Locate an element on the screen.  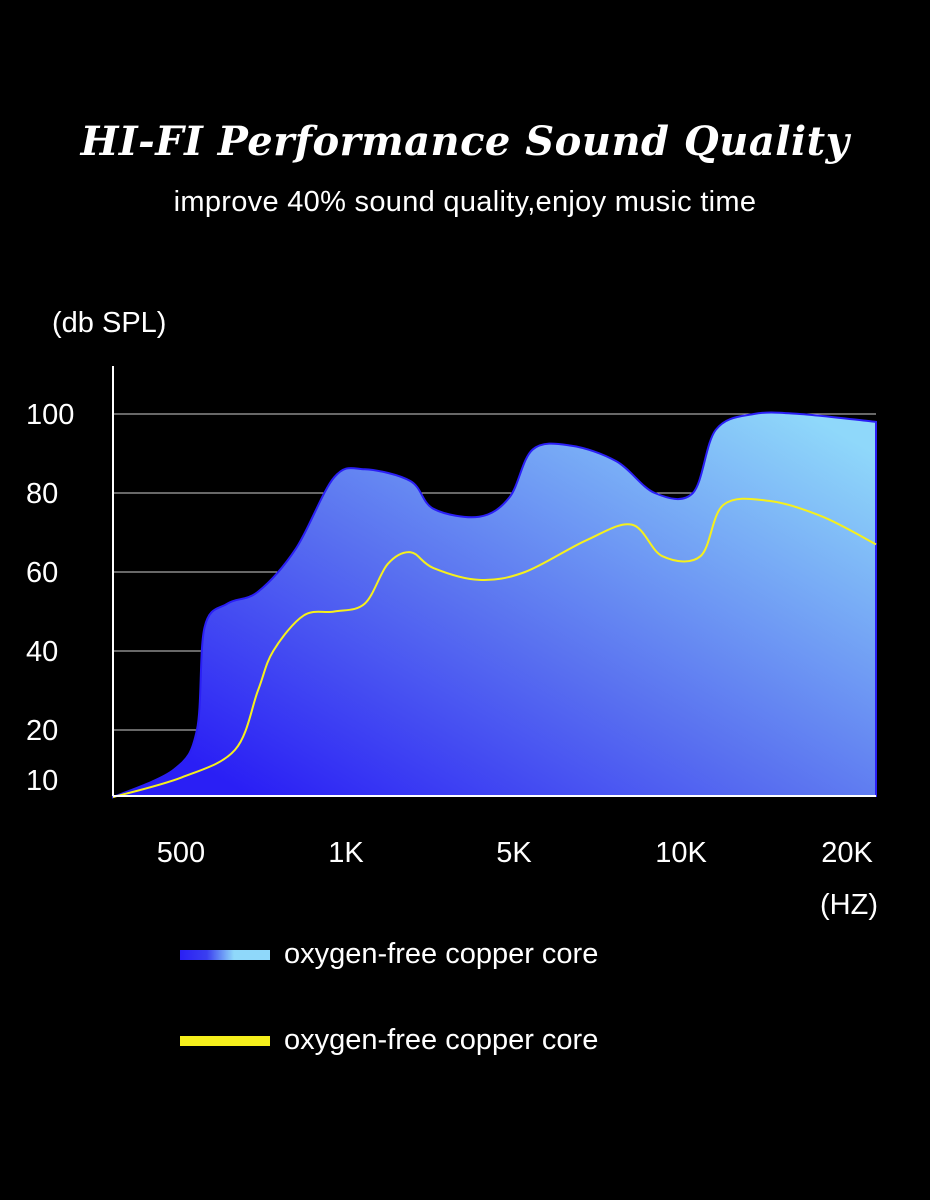
x-tick-label: 1K is located at coordinates (346, 853).